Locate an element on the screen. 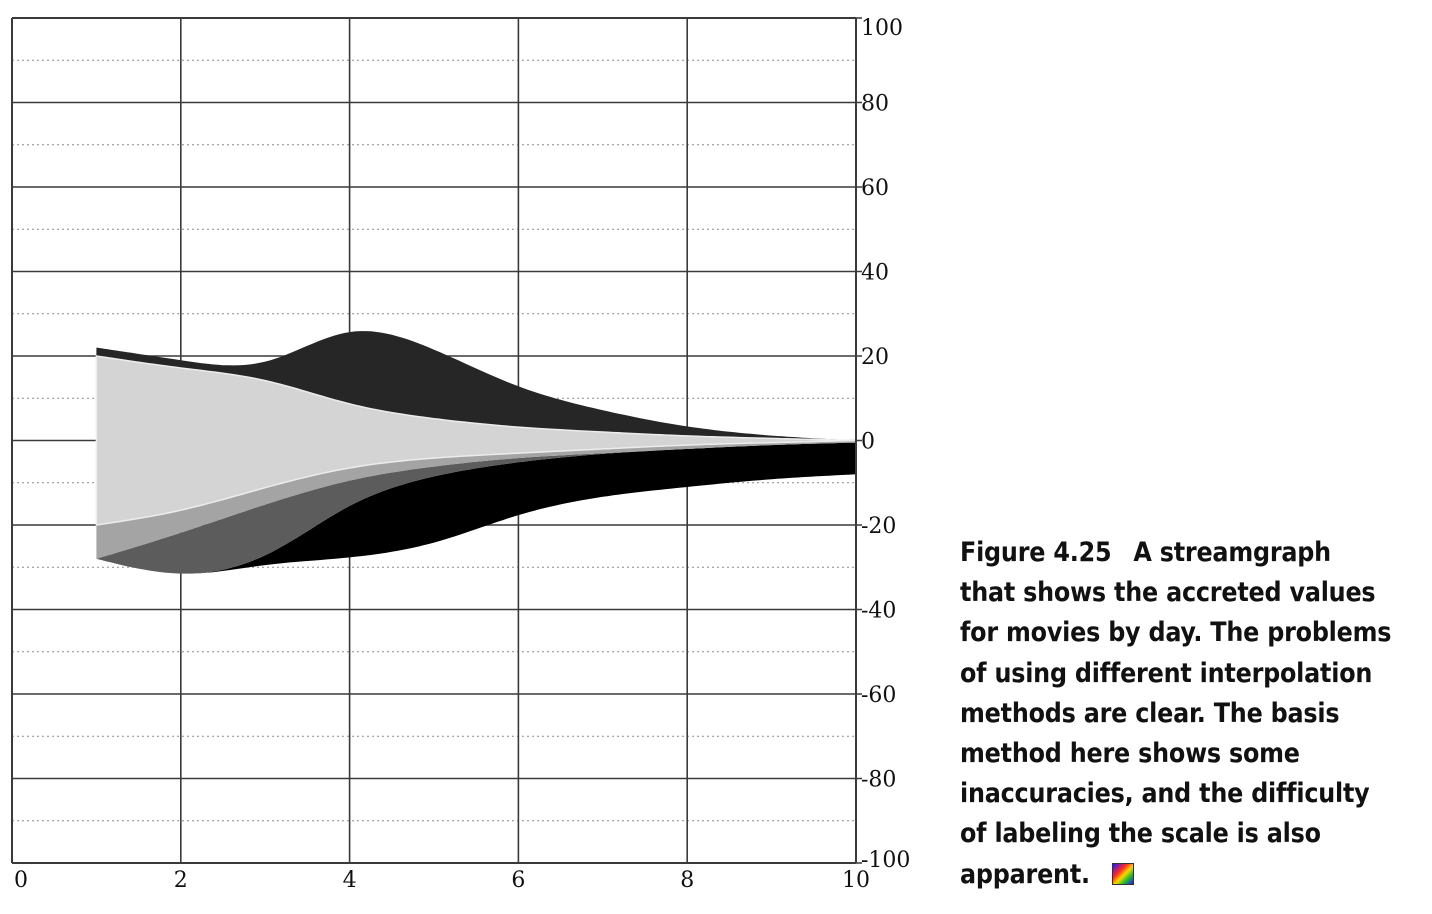 This screenshot has height=914, width=1432. y-tick-label: -40 is located at coordinates (878, 611).